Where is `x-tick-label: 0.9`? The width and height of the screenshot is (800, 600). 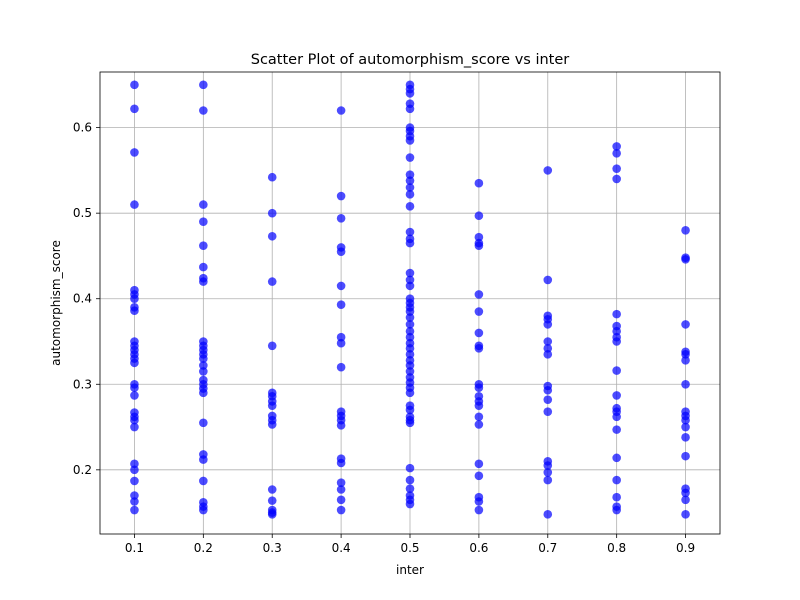
x-tick-label: 0.9 is located at coordinates (685, 548).